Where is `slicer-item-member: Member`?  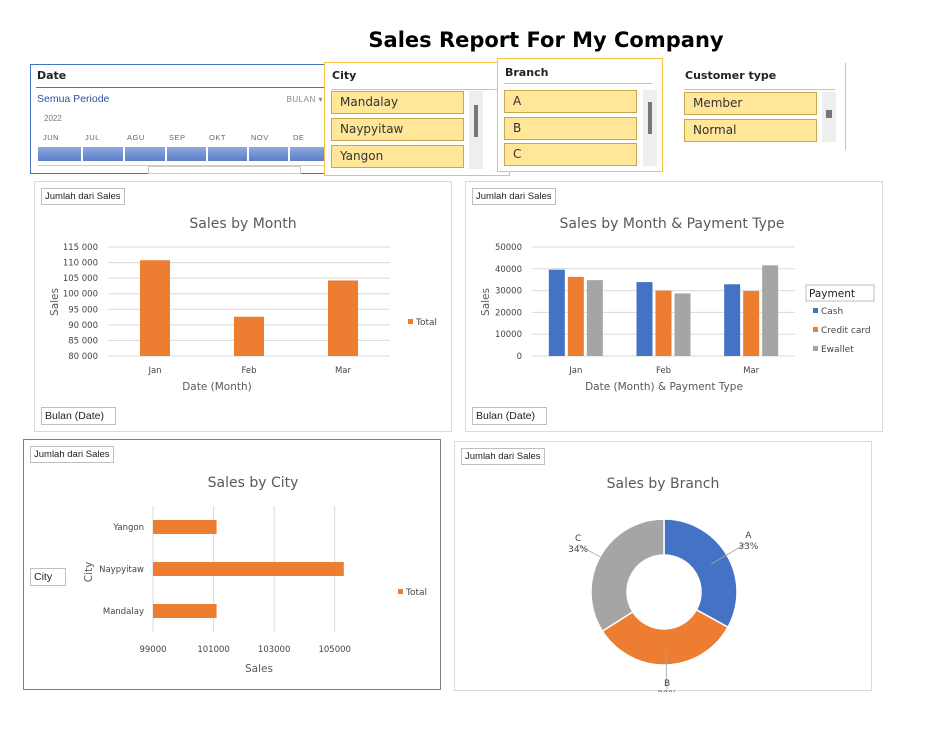
slicer-item-member: Member is located at coordinates (750, 103).